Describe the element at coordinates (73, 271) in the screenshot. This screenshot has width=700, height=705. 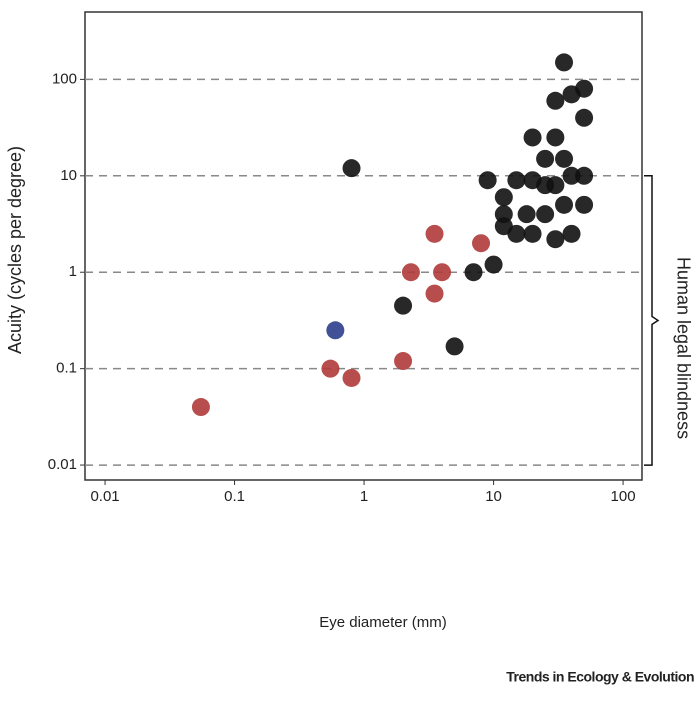
I see `y-tick-label: 1` at that location.